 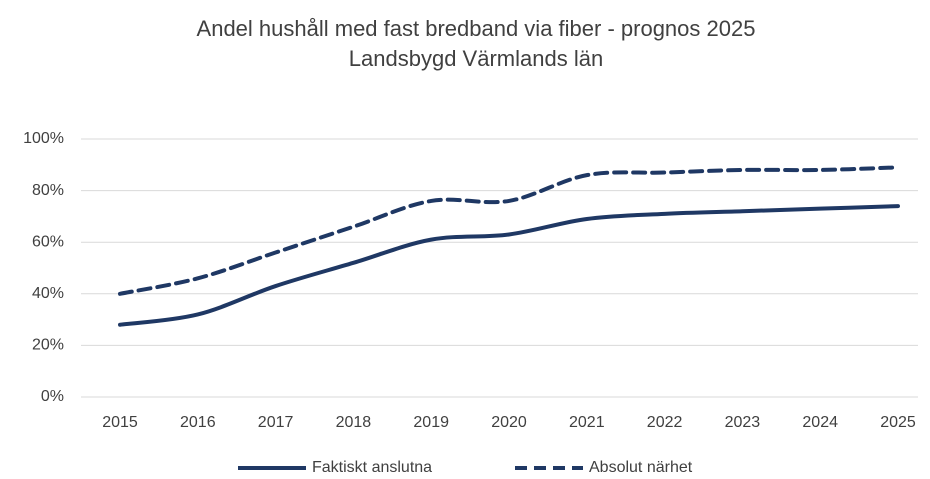 What do you see at coordinates (509, 422) in the screenshot?
I see `x-tick-label: 2020` at bounding box center [509, 422].